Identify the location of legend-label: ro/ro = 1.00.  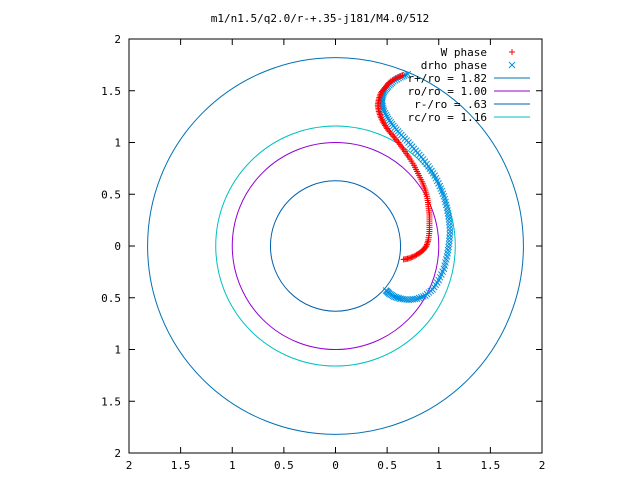
(447, 91).